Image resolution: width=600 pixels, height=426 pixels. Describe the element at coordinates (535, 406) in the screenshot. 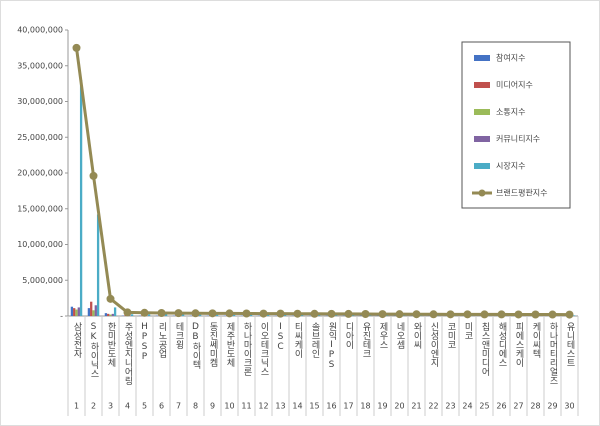

I see `rank-label: 28` at that location.